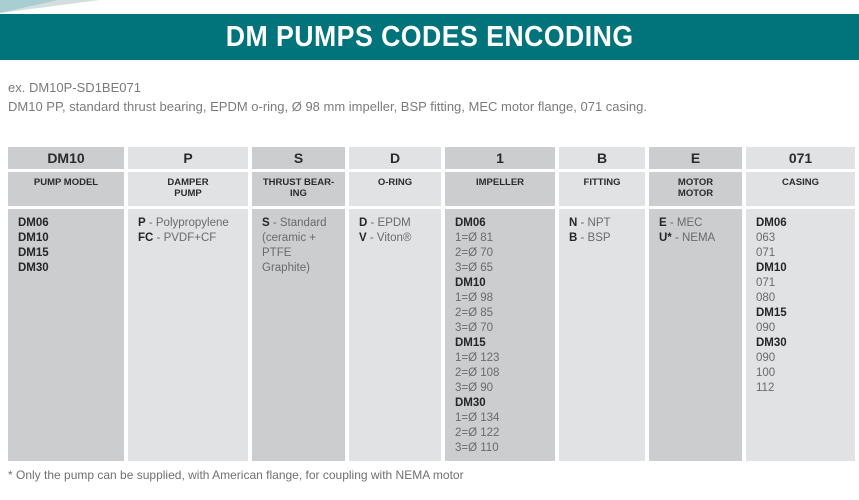  I want to click on column-values: N - NPT B - BSP, so click(602, 335).